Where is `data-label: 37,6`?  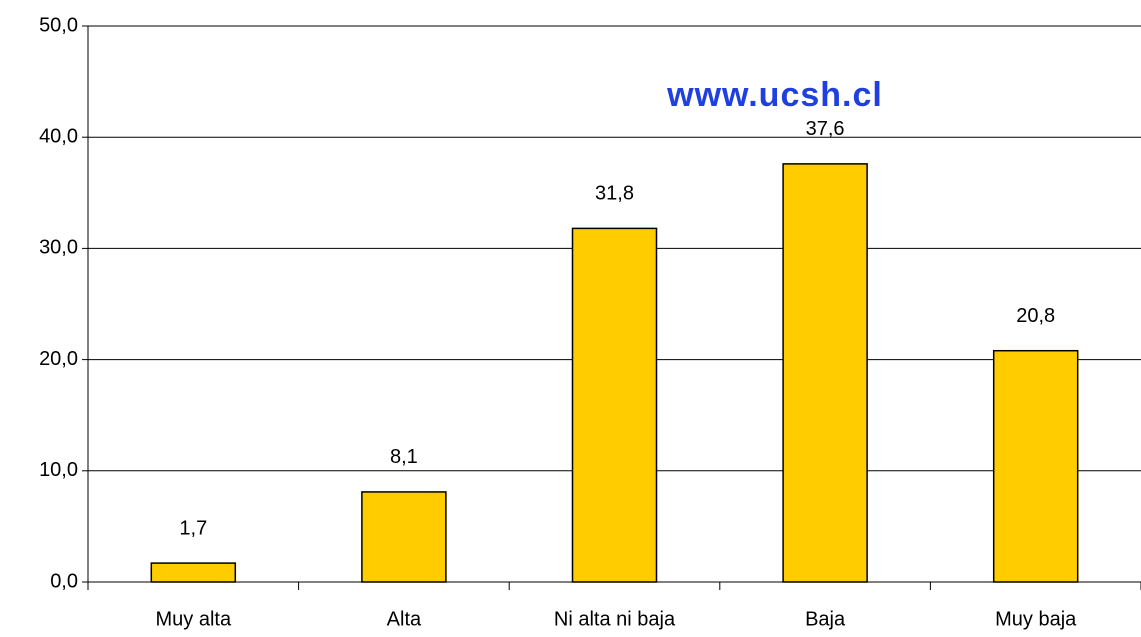 data-label: 37,6 is located at coordinates (825, 129).